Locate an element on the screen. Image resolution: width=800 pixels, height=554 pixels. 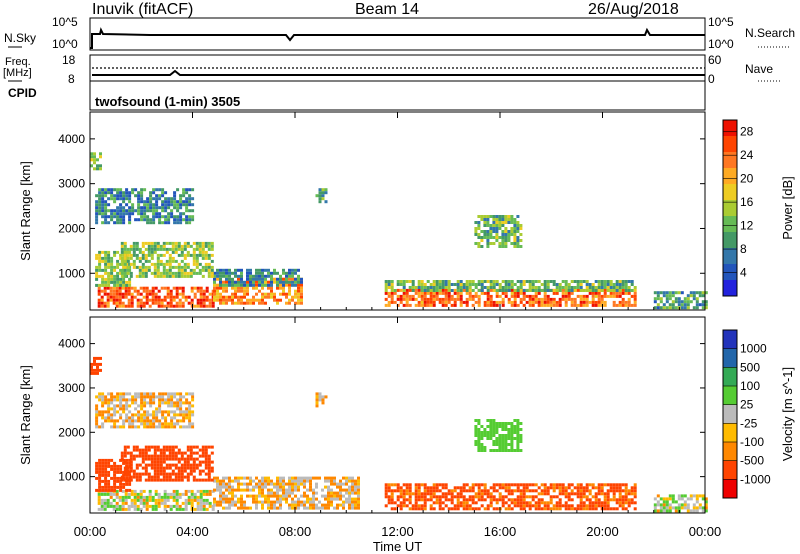
data-region is located at coordinates (321, 400).